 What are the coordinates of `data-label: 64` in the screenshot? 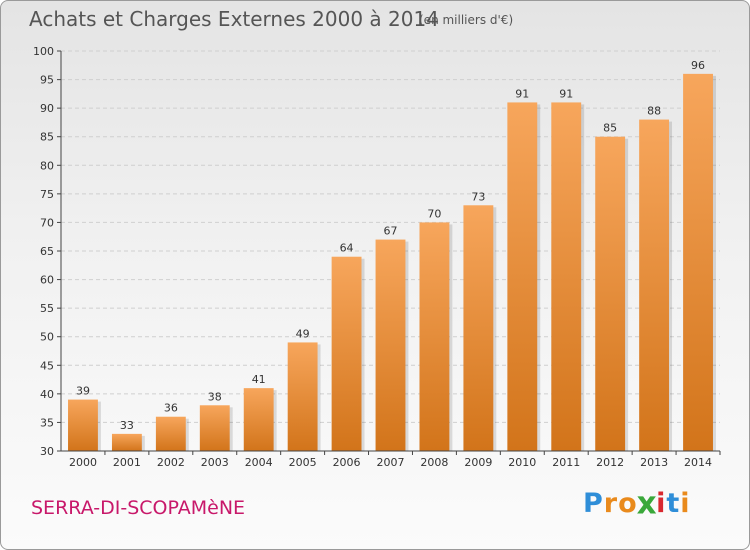 It's located at (347, 248).